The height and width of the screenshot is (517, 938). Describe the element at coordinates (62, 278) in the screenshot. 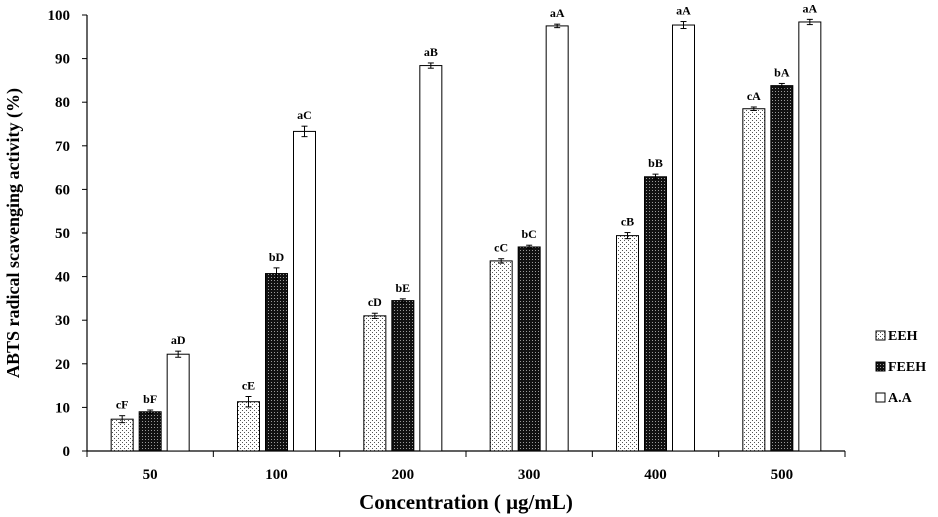

I see `y-tick-label: 40` at that location.